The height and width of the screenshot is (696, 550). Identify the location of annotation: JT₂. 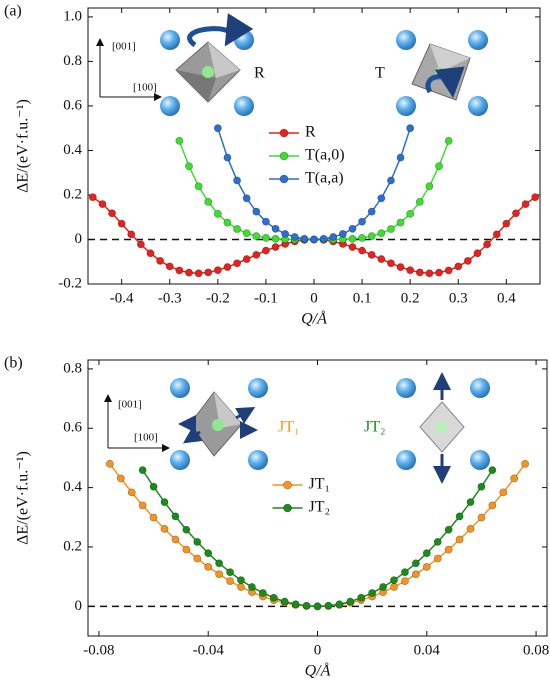
(375, 427).